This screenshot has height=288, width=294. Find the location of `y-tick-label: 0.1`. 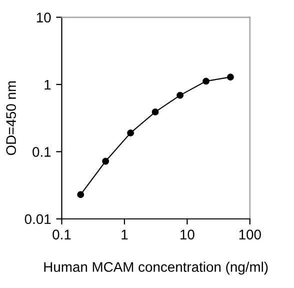

y-tick-label: 0.1 is located at coordinates (41, 152).